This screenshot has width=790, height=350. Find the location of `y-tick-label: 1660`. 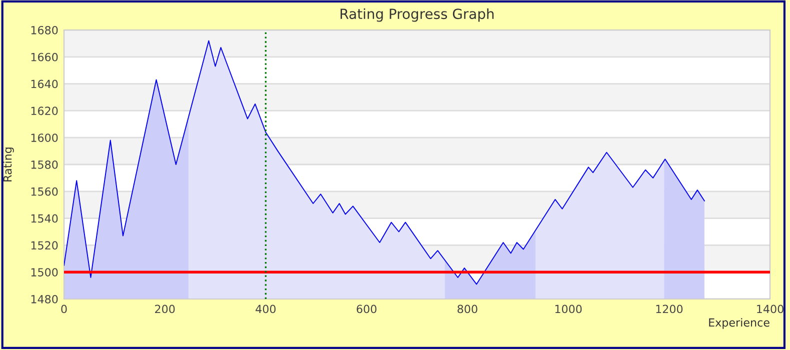

y-tick-label: 1660 is located at coordinates (44, 57).